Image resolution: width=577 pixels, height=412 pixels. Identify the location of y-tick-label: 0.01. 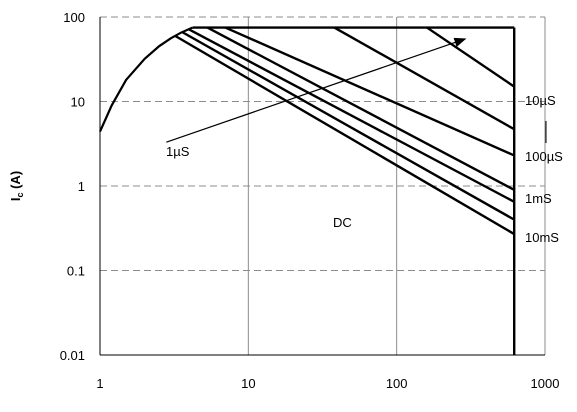
(72, 355).